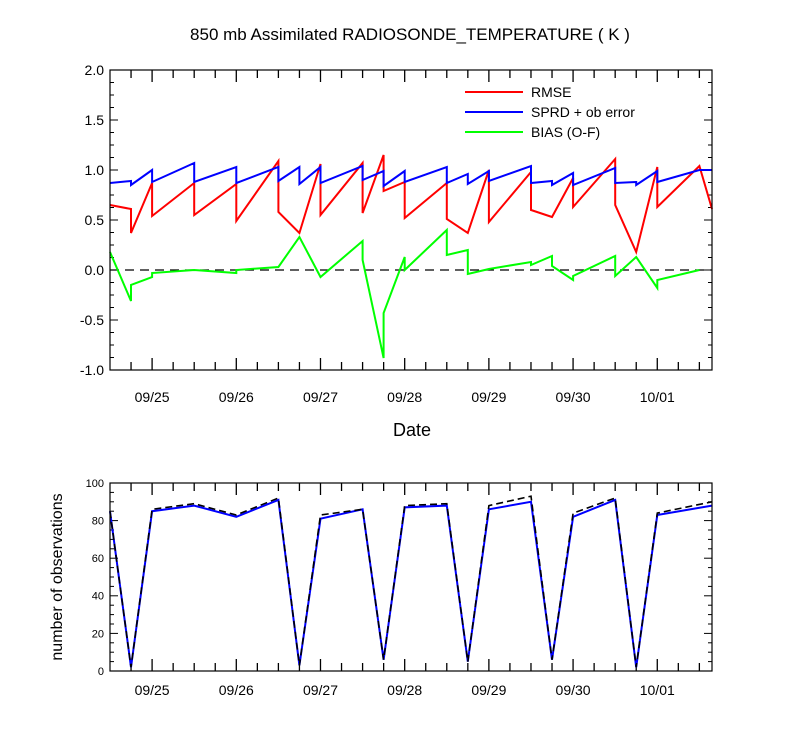 The width and height of the screenshot is (800, 750). Describe the element at coordinates (95, 170) in the screenshot. I see `y-tick-label: 1.0` at that location.